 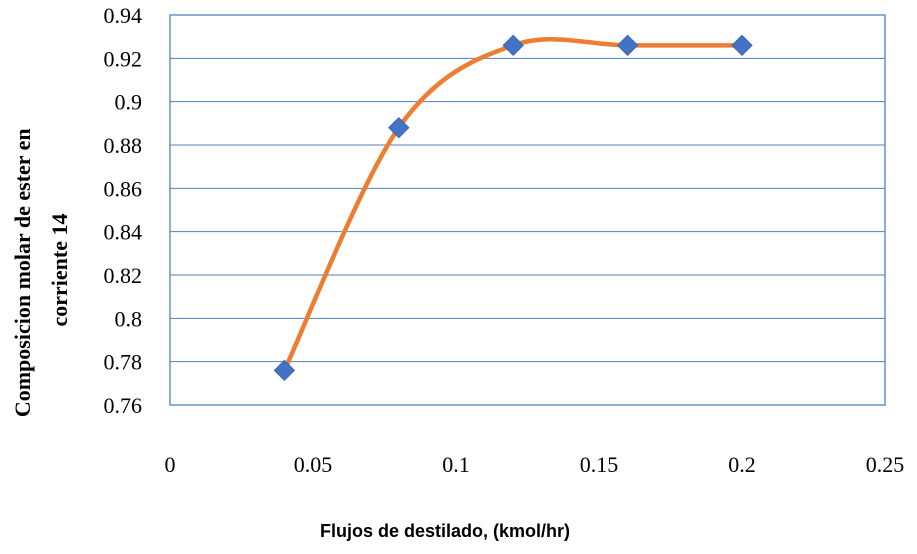 What do you see at coordinates (123, 362) in the screenshot?
I see `y-tick-label: 0.78` at bounding box center [123, 362].